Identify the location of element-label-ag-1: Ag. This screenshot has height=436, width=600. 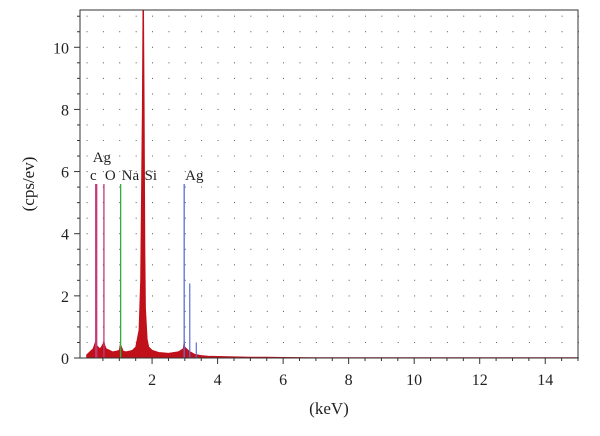
(102, 158).